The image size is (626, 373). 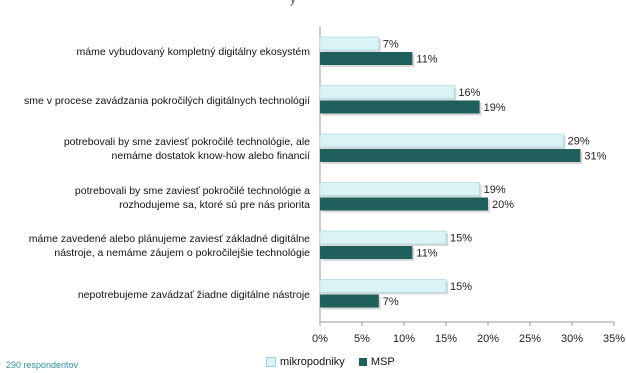 I want to click on x-tick-label: 0%, so click(x=320, y=339).